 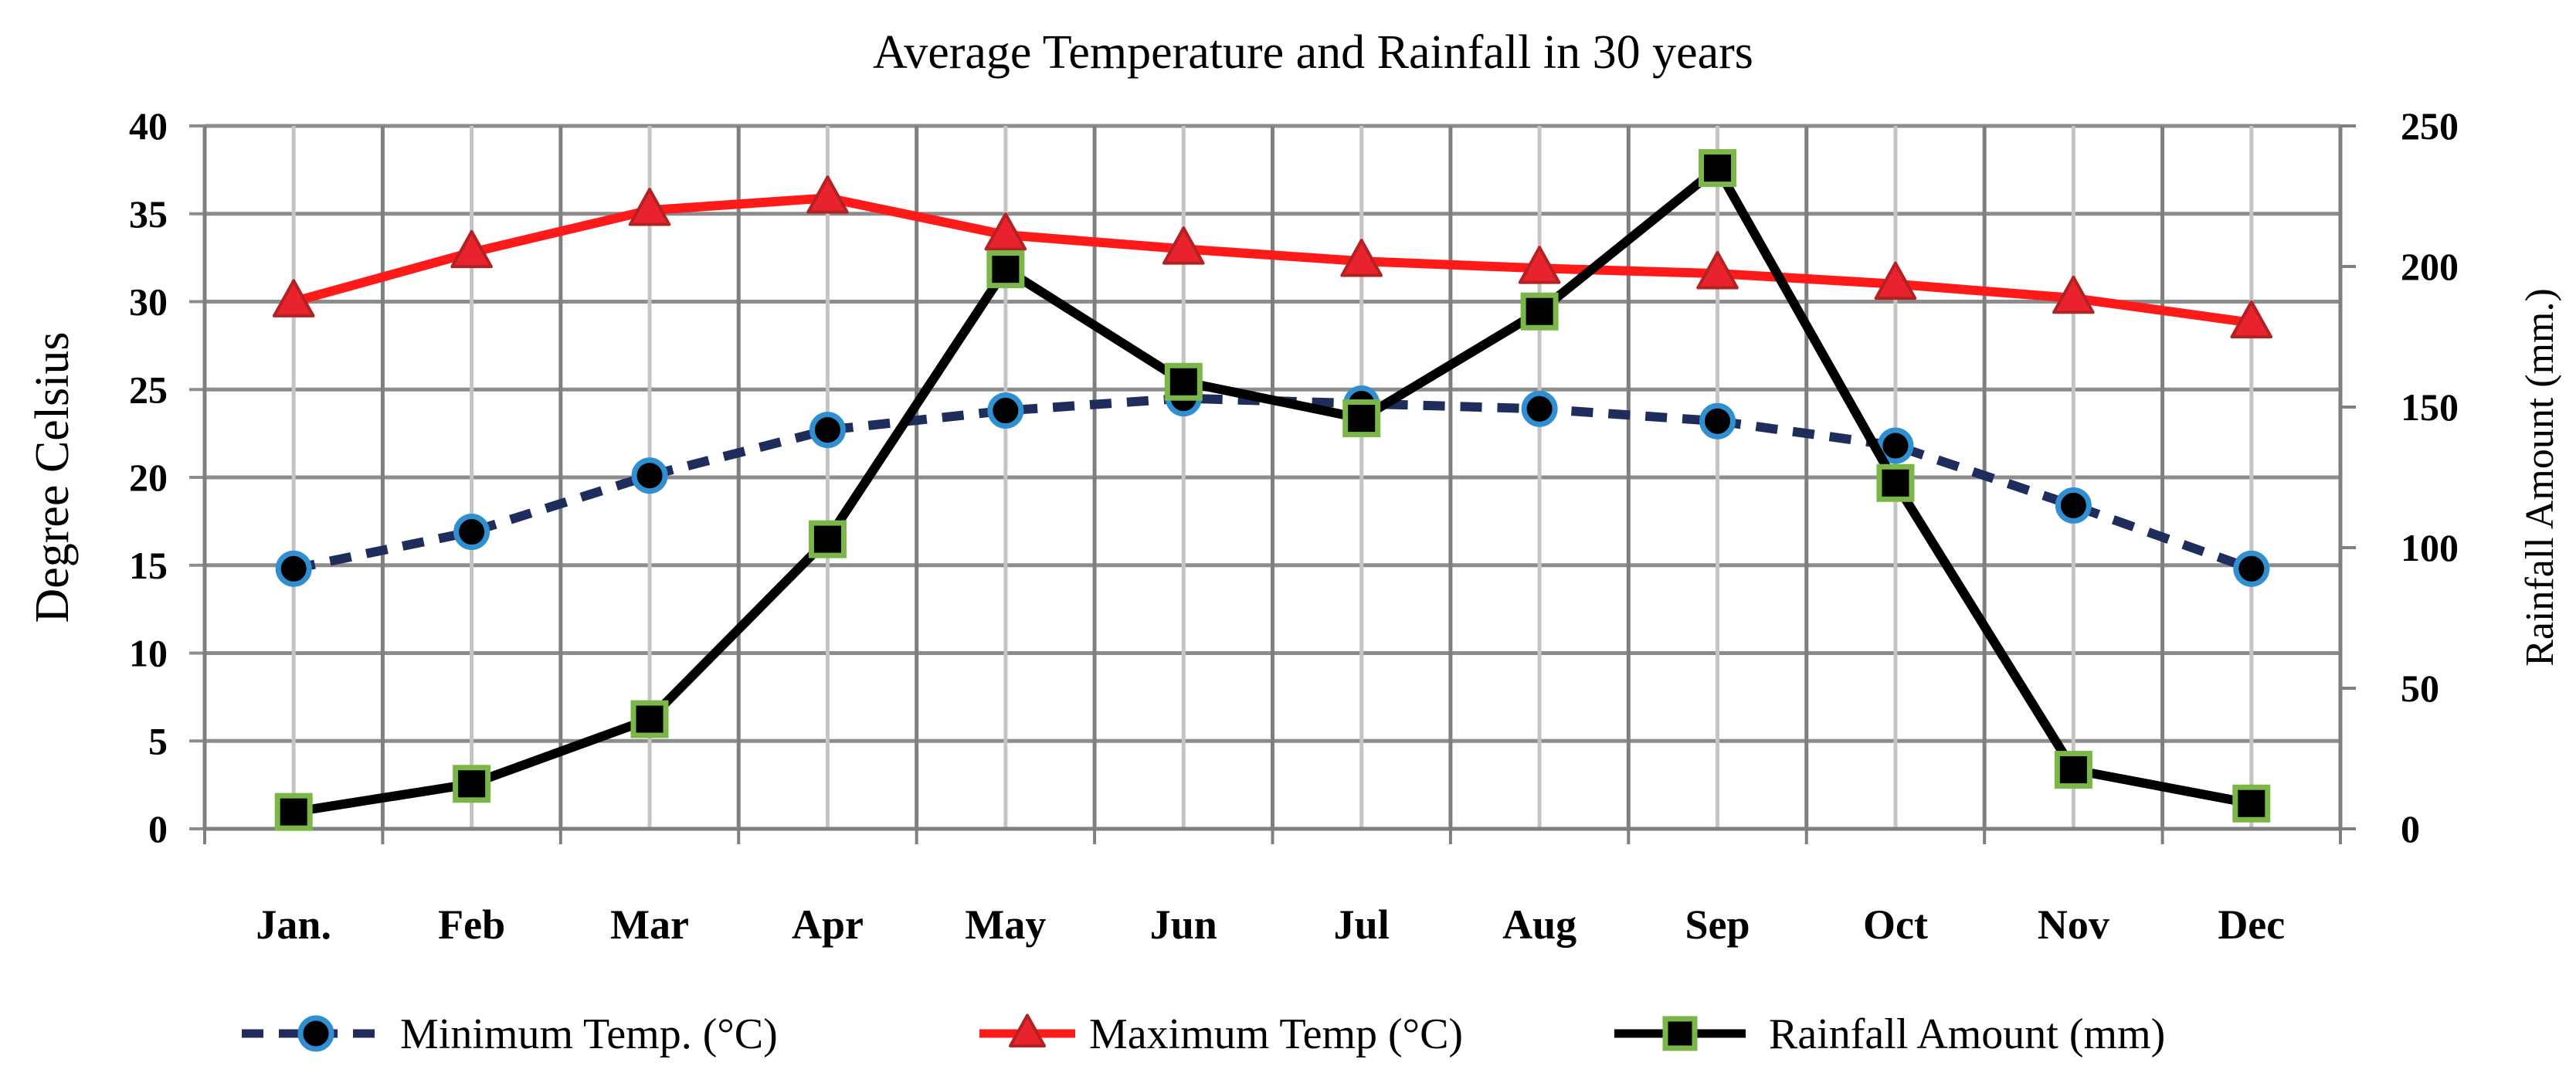 I want to click on x-tick-label: Nov, so click(x=2073, y=924).